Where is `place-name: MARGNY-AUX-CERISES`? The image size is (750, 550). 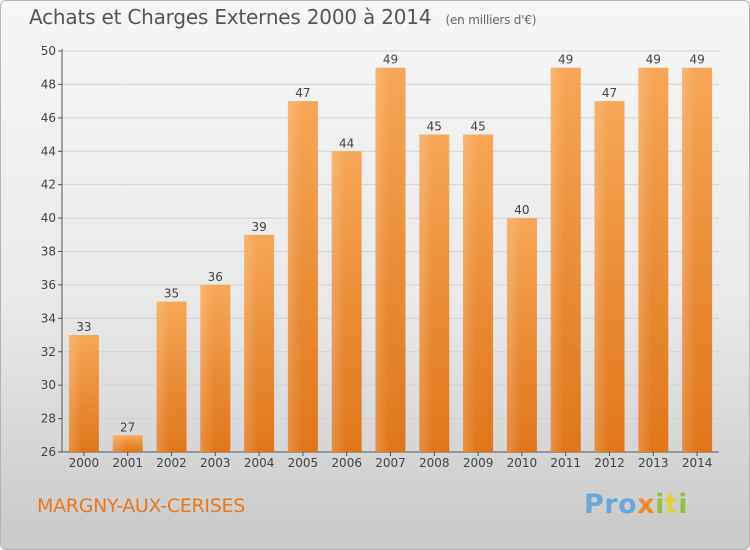
place-name: MARGNY-AUX-CERISES is located at coordinates (141, 506).